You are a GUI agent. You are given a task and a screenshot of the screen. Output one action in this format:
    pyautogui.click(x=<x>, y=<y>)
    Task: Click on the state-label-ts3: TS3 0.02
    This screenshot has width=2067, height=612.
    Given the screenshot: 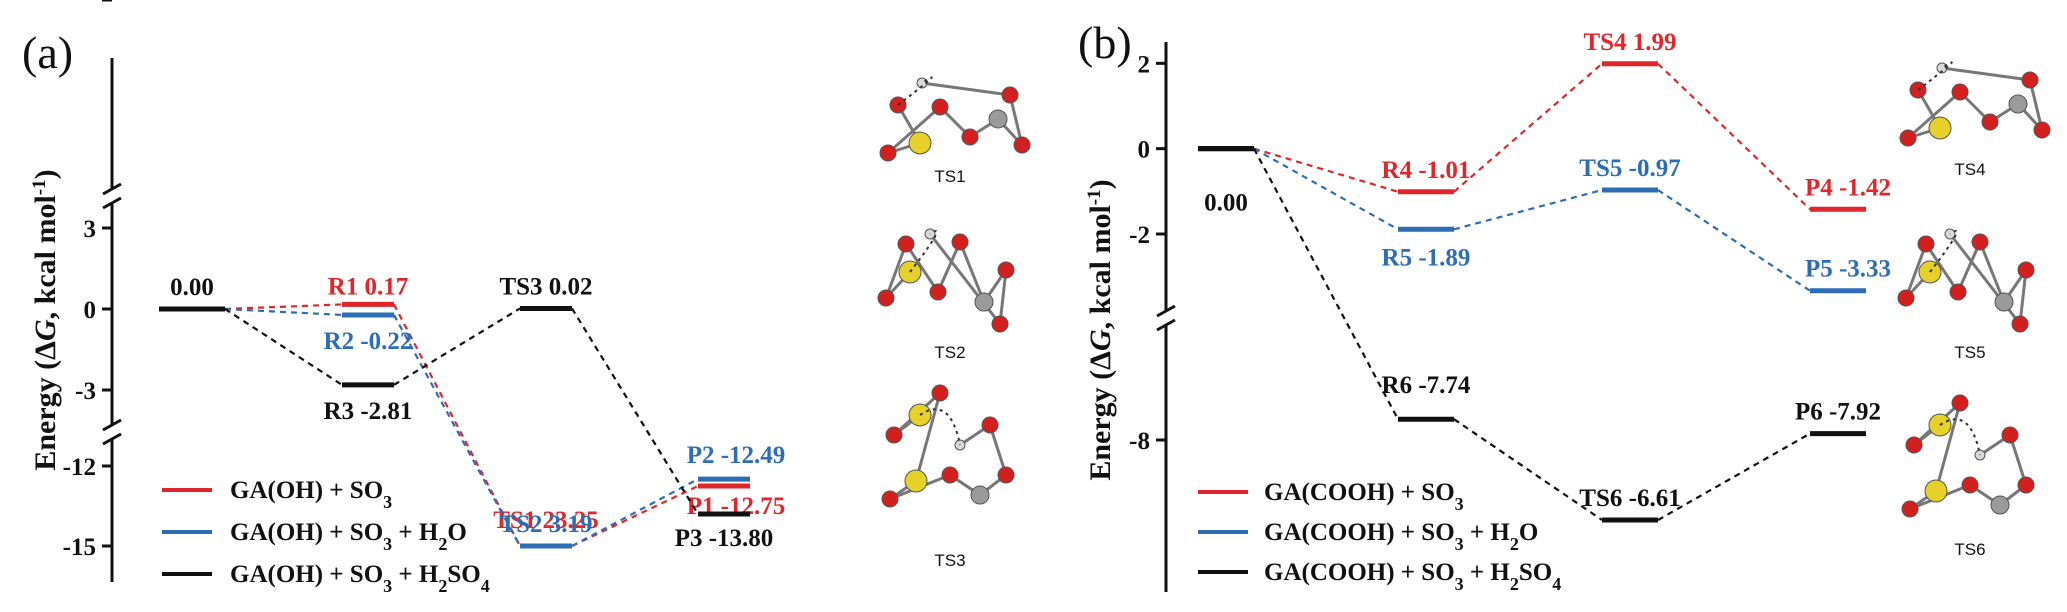 What is the action you would take?
    pyautogui.click(x=545, y=286)
    